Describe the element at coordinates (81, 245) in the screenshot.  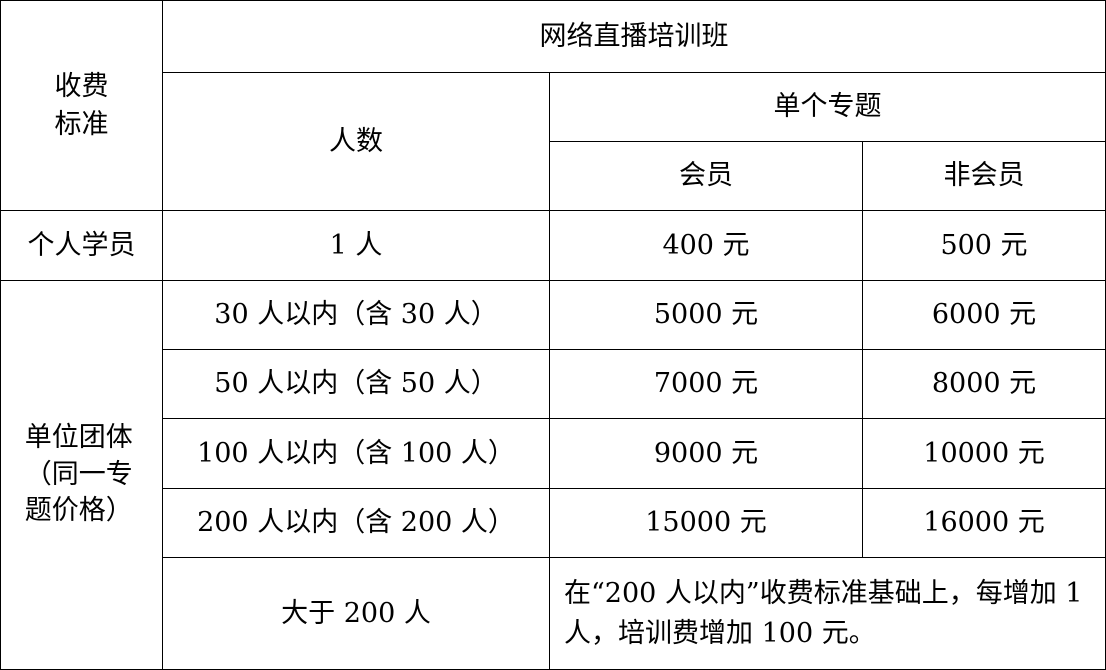
I see `individual-label: 个人学员` at that location.